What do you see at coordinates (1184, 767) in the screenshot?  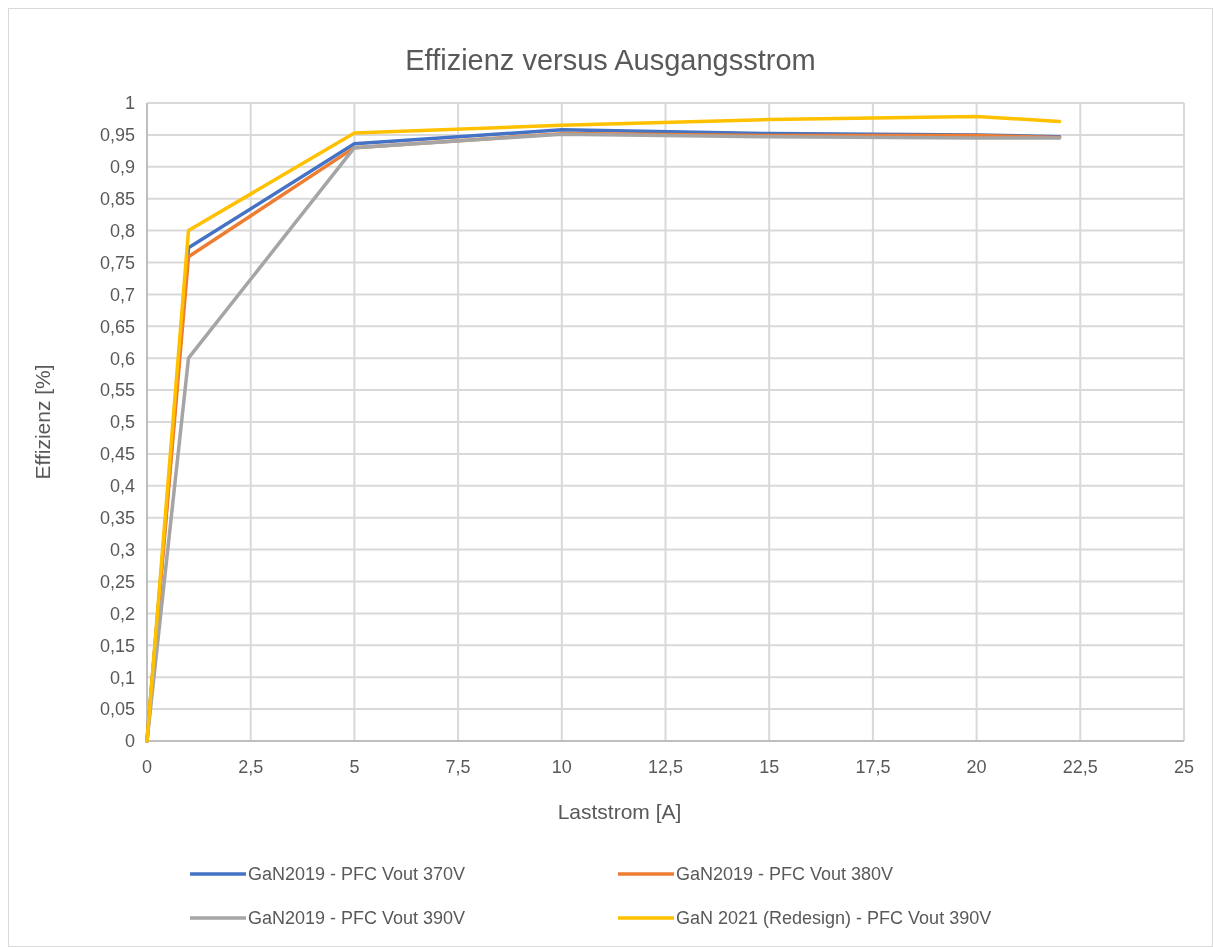 I see `x-tick-label: 25` at bounding box center [1184, 767].